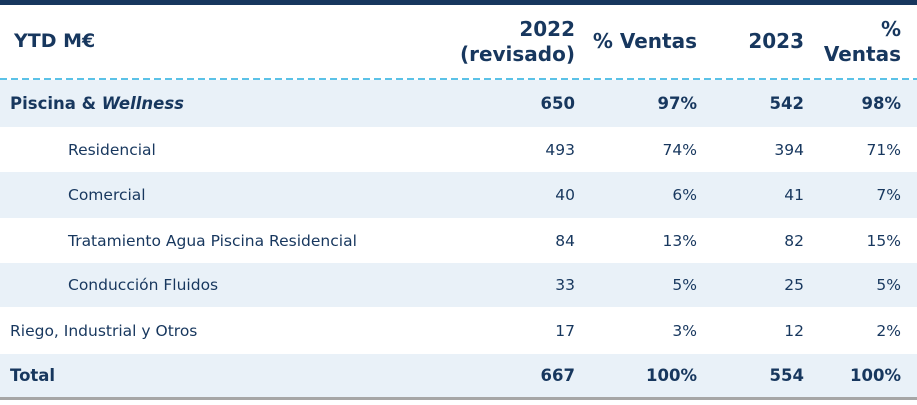 This screenshot has width=917, height=405. I want to click on value-2022: 40, so click(565, 195).